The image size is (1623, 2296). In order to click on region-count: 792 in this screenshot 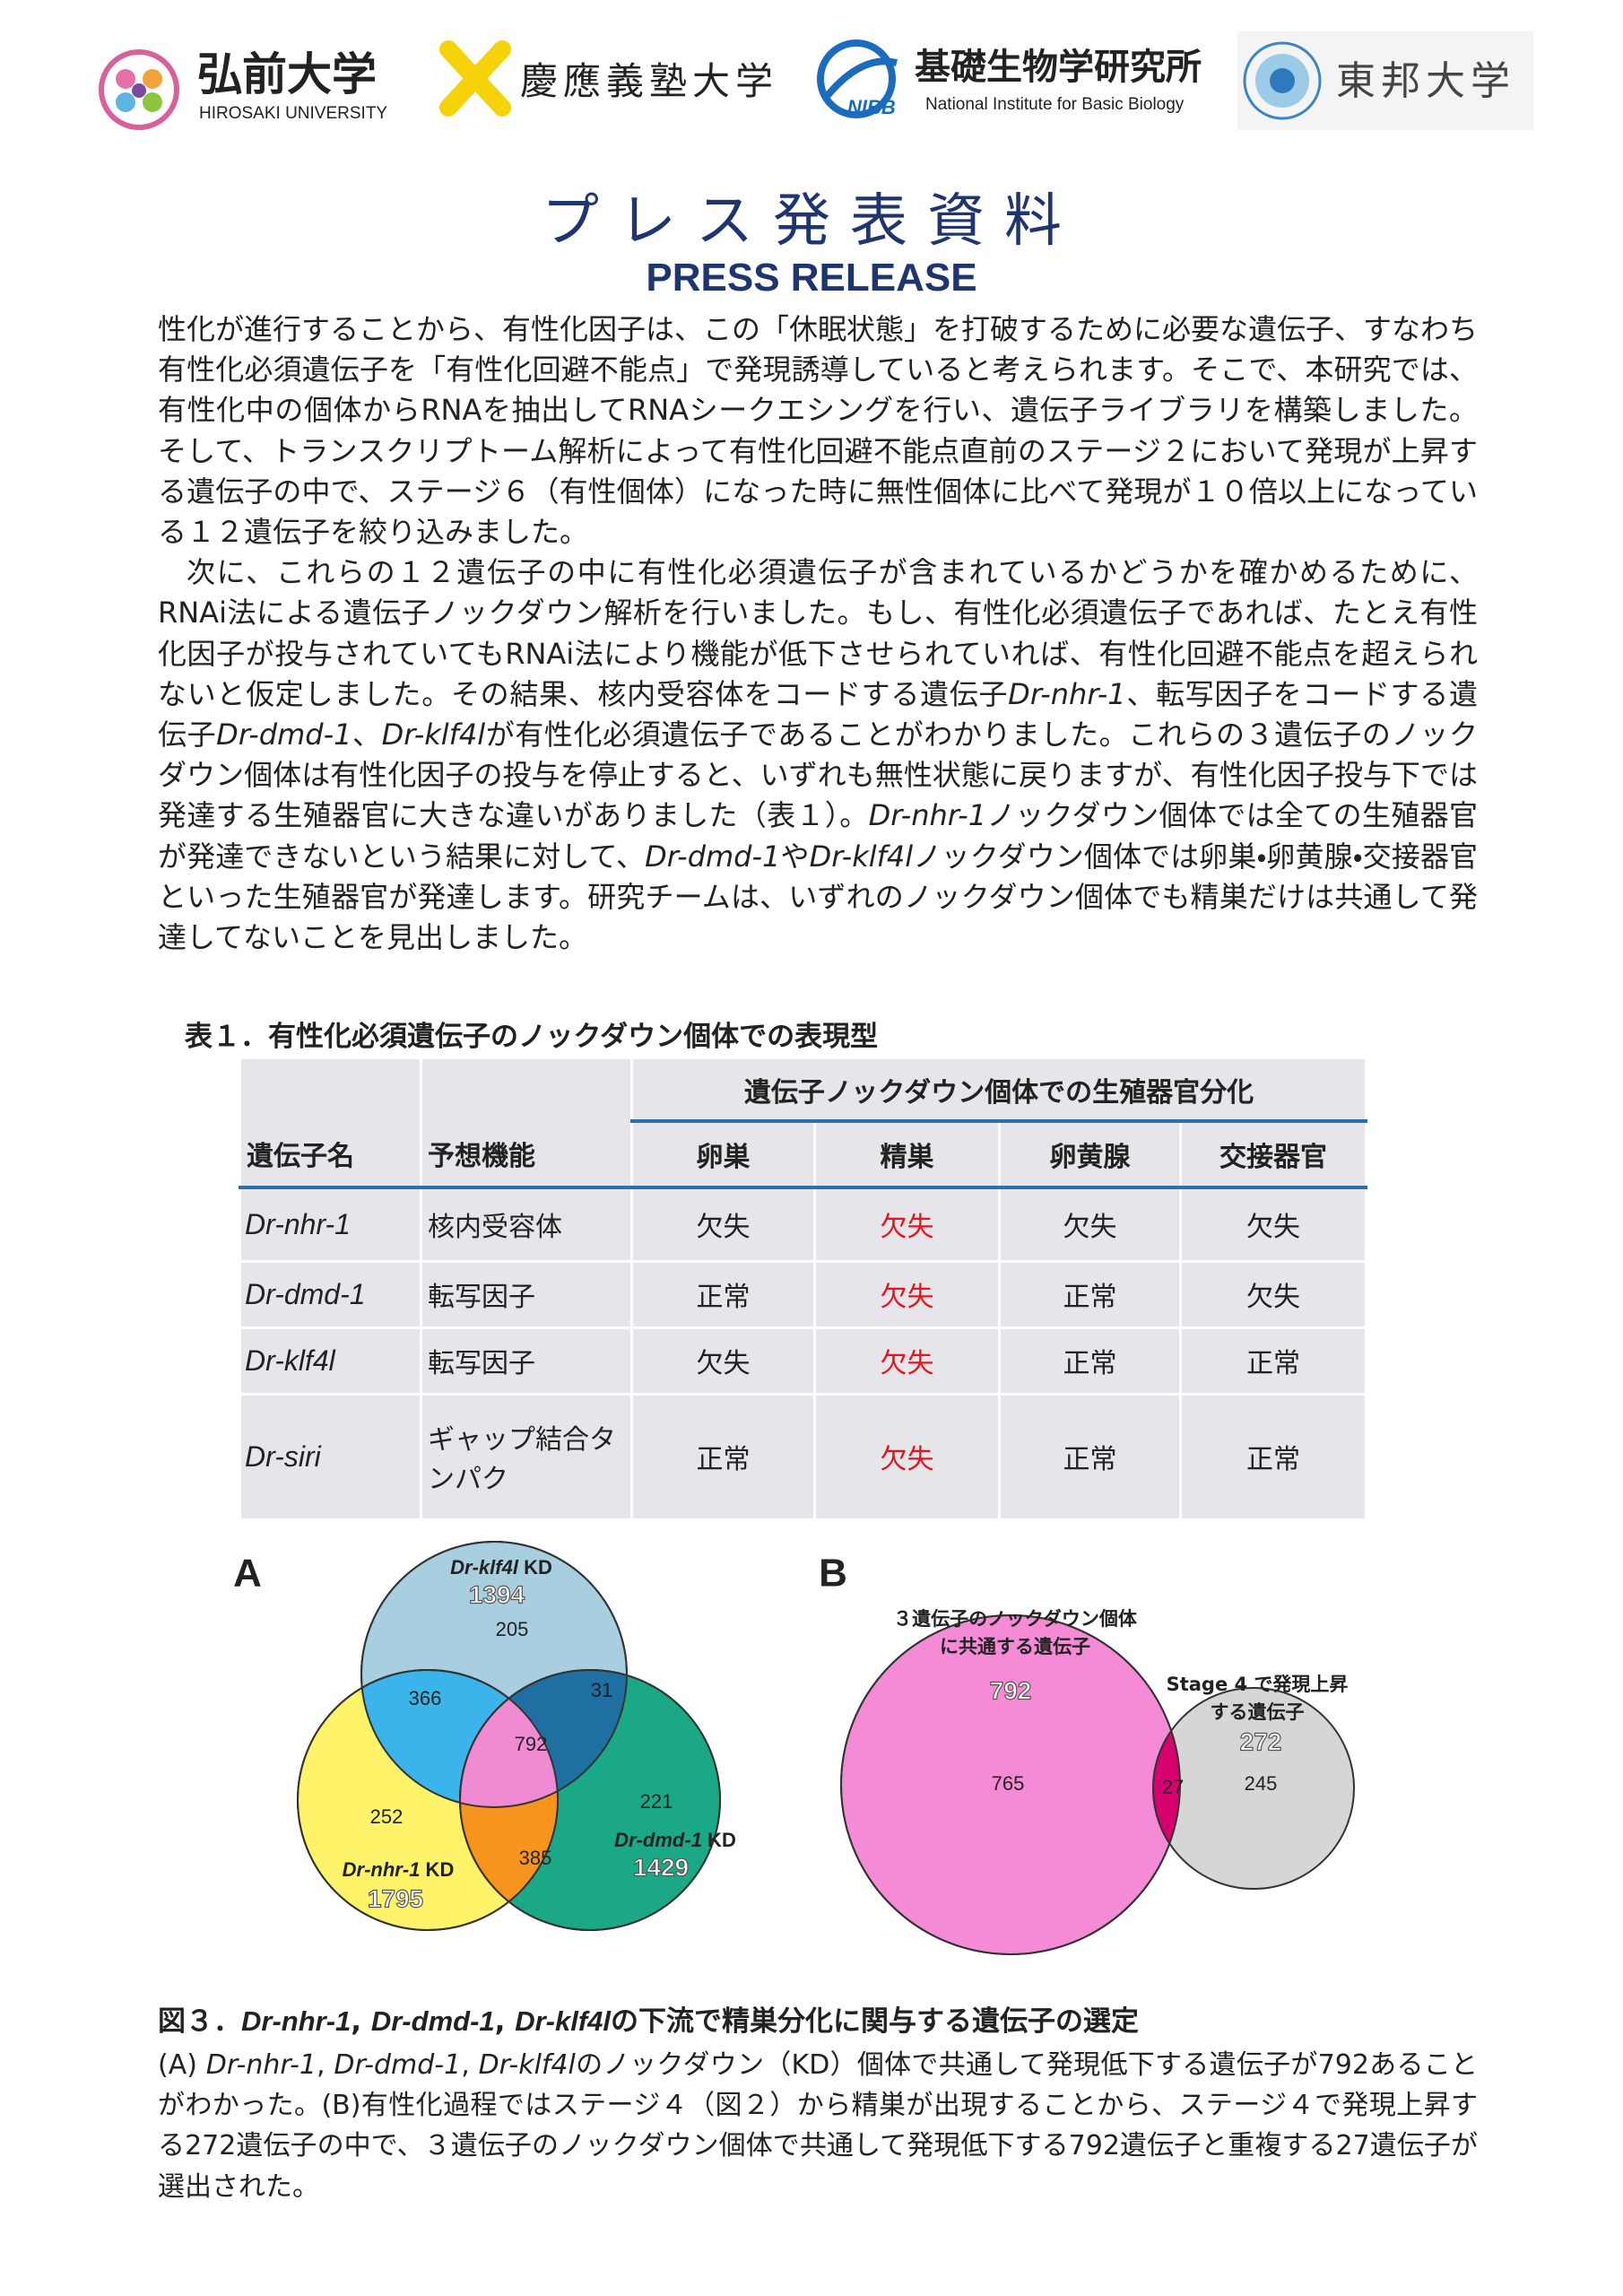, I will do `click(531, 1744)`.